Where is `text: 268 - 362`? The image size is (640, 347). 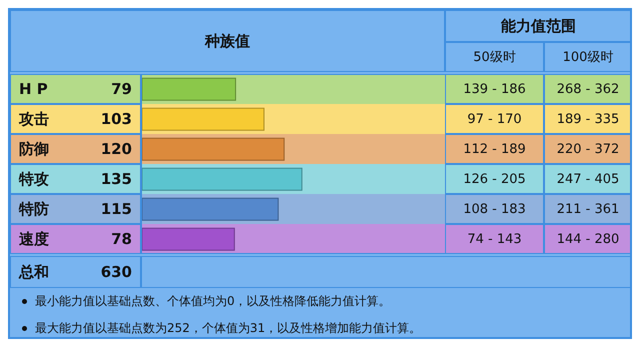 text: 268 - 362 is located at coordinates (588, 89).